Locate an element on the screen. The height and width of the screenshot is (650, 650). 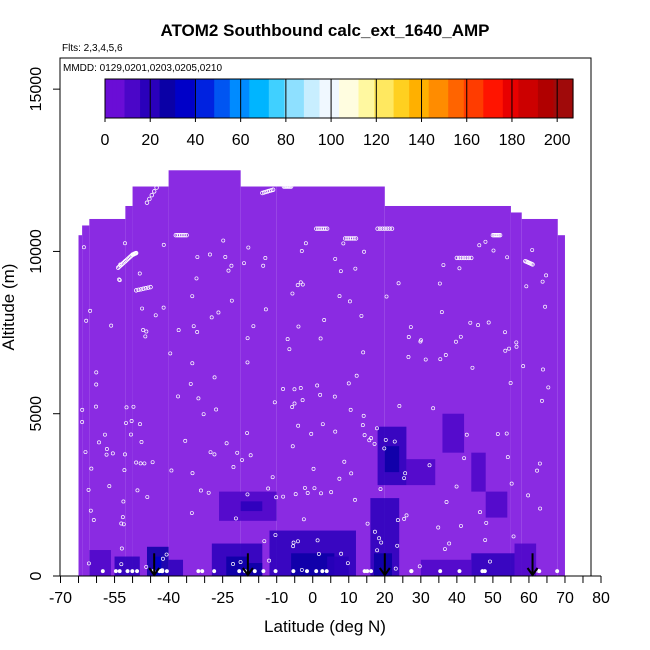
y-axis-label: Altitude (m) is located at coordinates (9, 307).